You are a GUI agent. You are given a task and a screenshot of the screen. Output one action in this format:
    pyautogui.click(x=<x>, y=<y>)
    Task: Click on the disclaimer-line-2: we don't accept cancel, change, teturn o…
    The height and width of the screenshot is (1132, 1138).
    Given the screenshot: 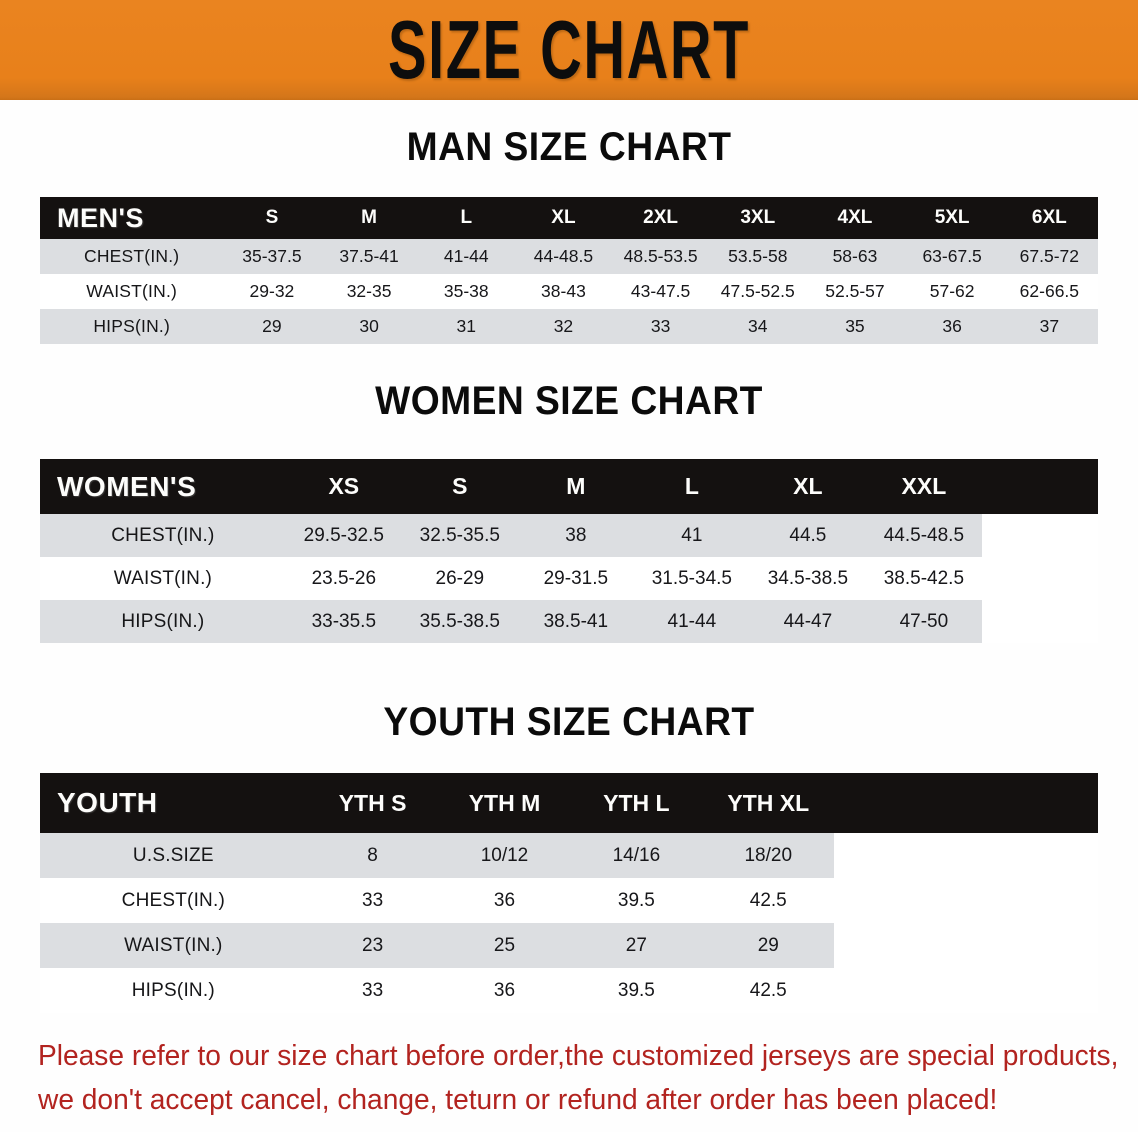 What is the action you would take?
    pyautogui.click(x=518, y=1100)
    